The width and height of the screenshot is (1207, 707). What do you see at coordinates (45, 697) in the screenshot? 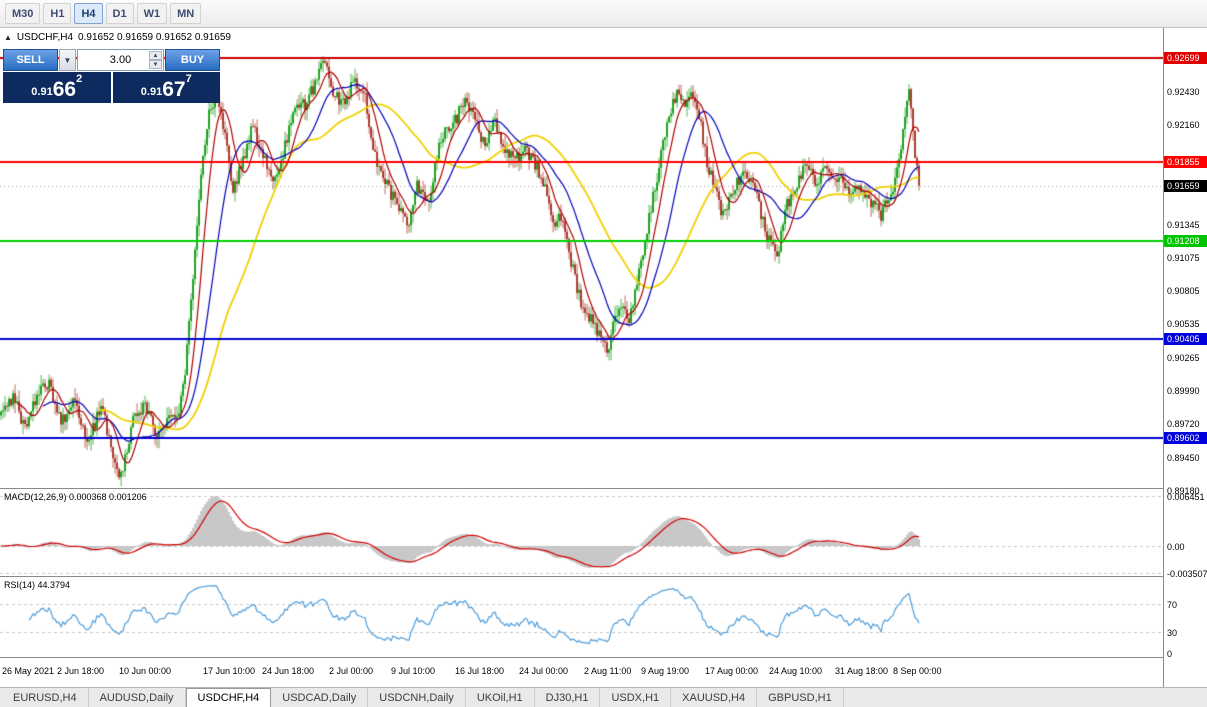
I see `chart-tab-eurusd-h4: EURUSD,H4` at bounding box center [45, 697].